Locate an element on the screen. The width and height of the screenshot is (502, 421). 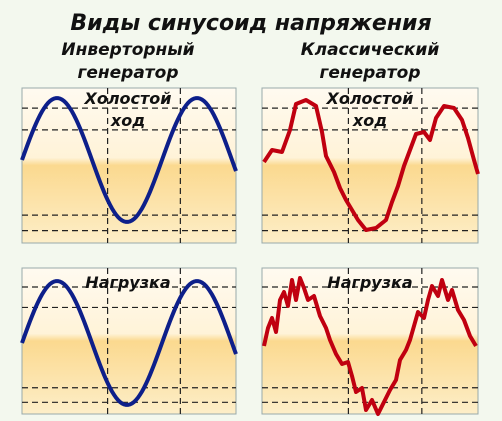
grid is located at coordinates (129, 341).